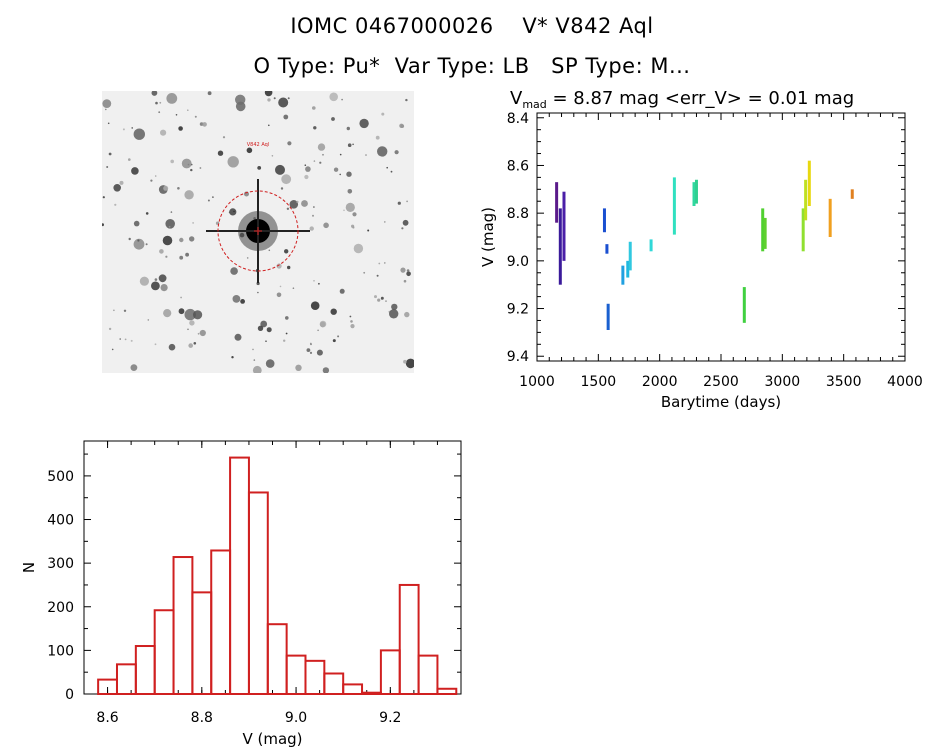  What do you see at coordinates (202, 718) in the screenshot?
I see `x-tick-label: 8.8` at bounding box center [202, 718].